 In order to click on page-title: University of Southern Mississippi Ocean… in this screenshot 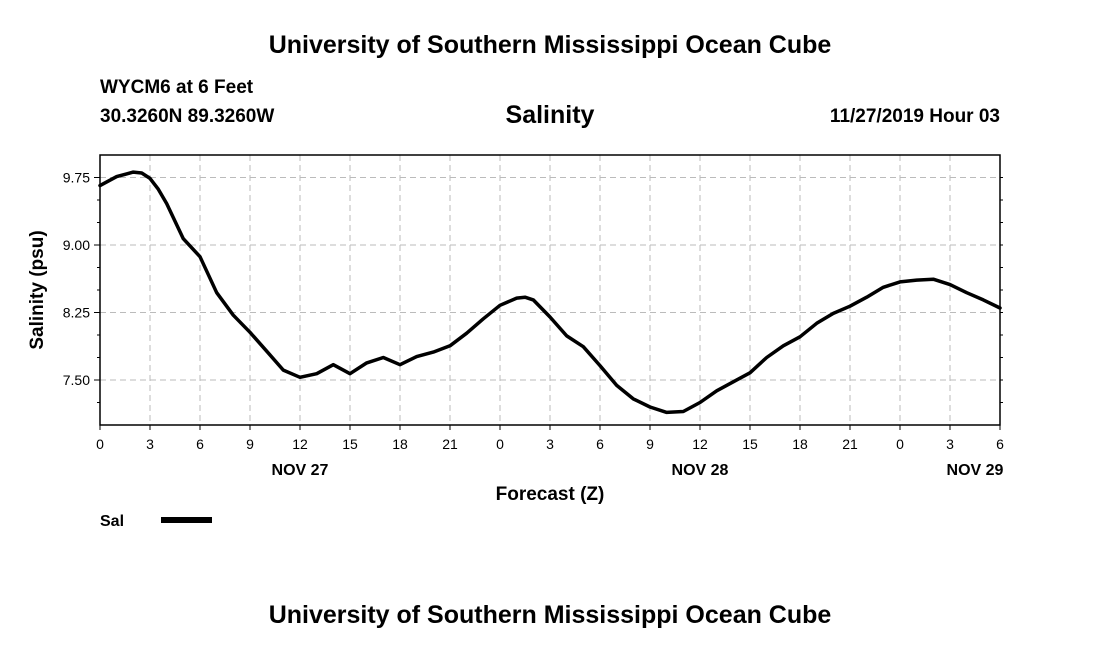, I will do `click(550, 45)`.